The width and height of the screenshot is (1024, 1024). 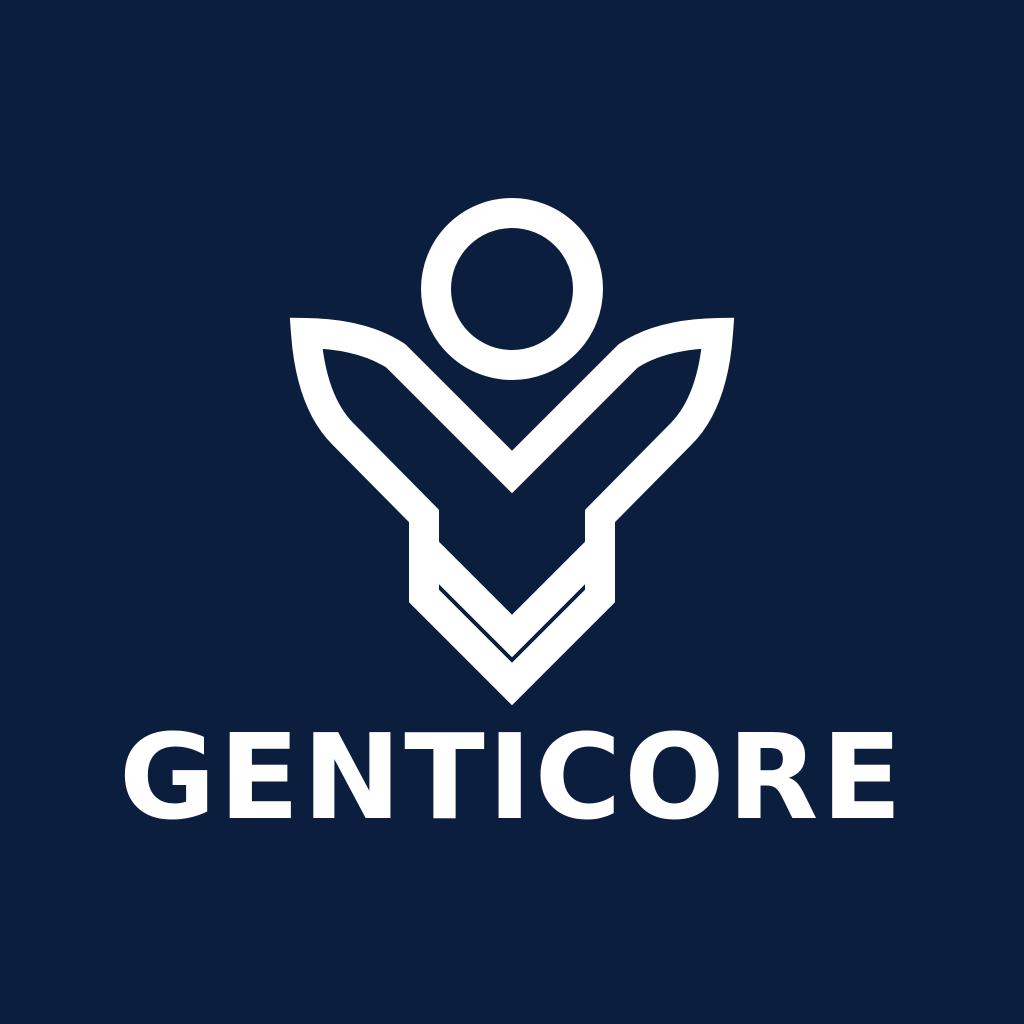 What do you see at coordinates (512, 289) in the screenshot?
I see `logo-head` at bounding box center [512, 289].